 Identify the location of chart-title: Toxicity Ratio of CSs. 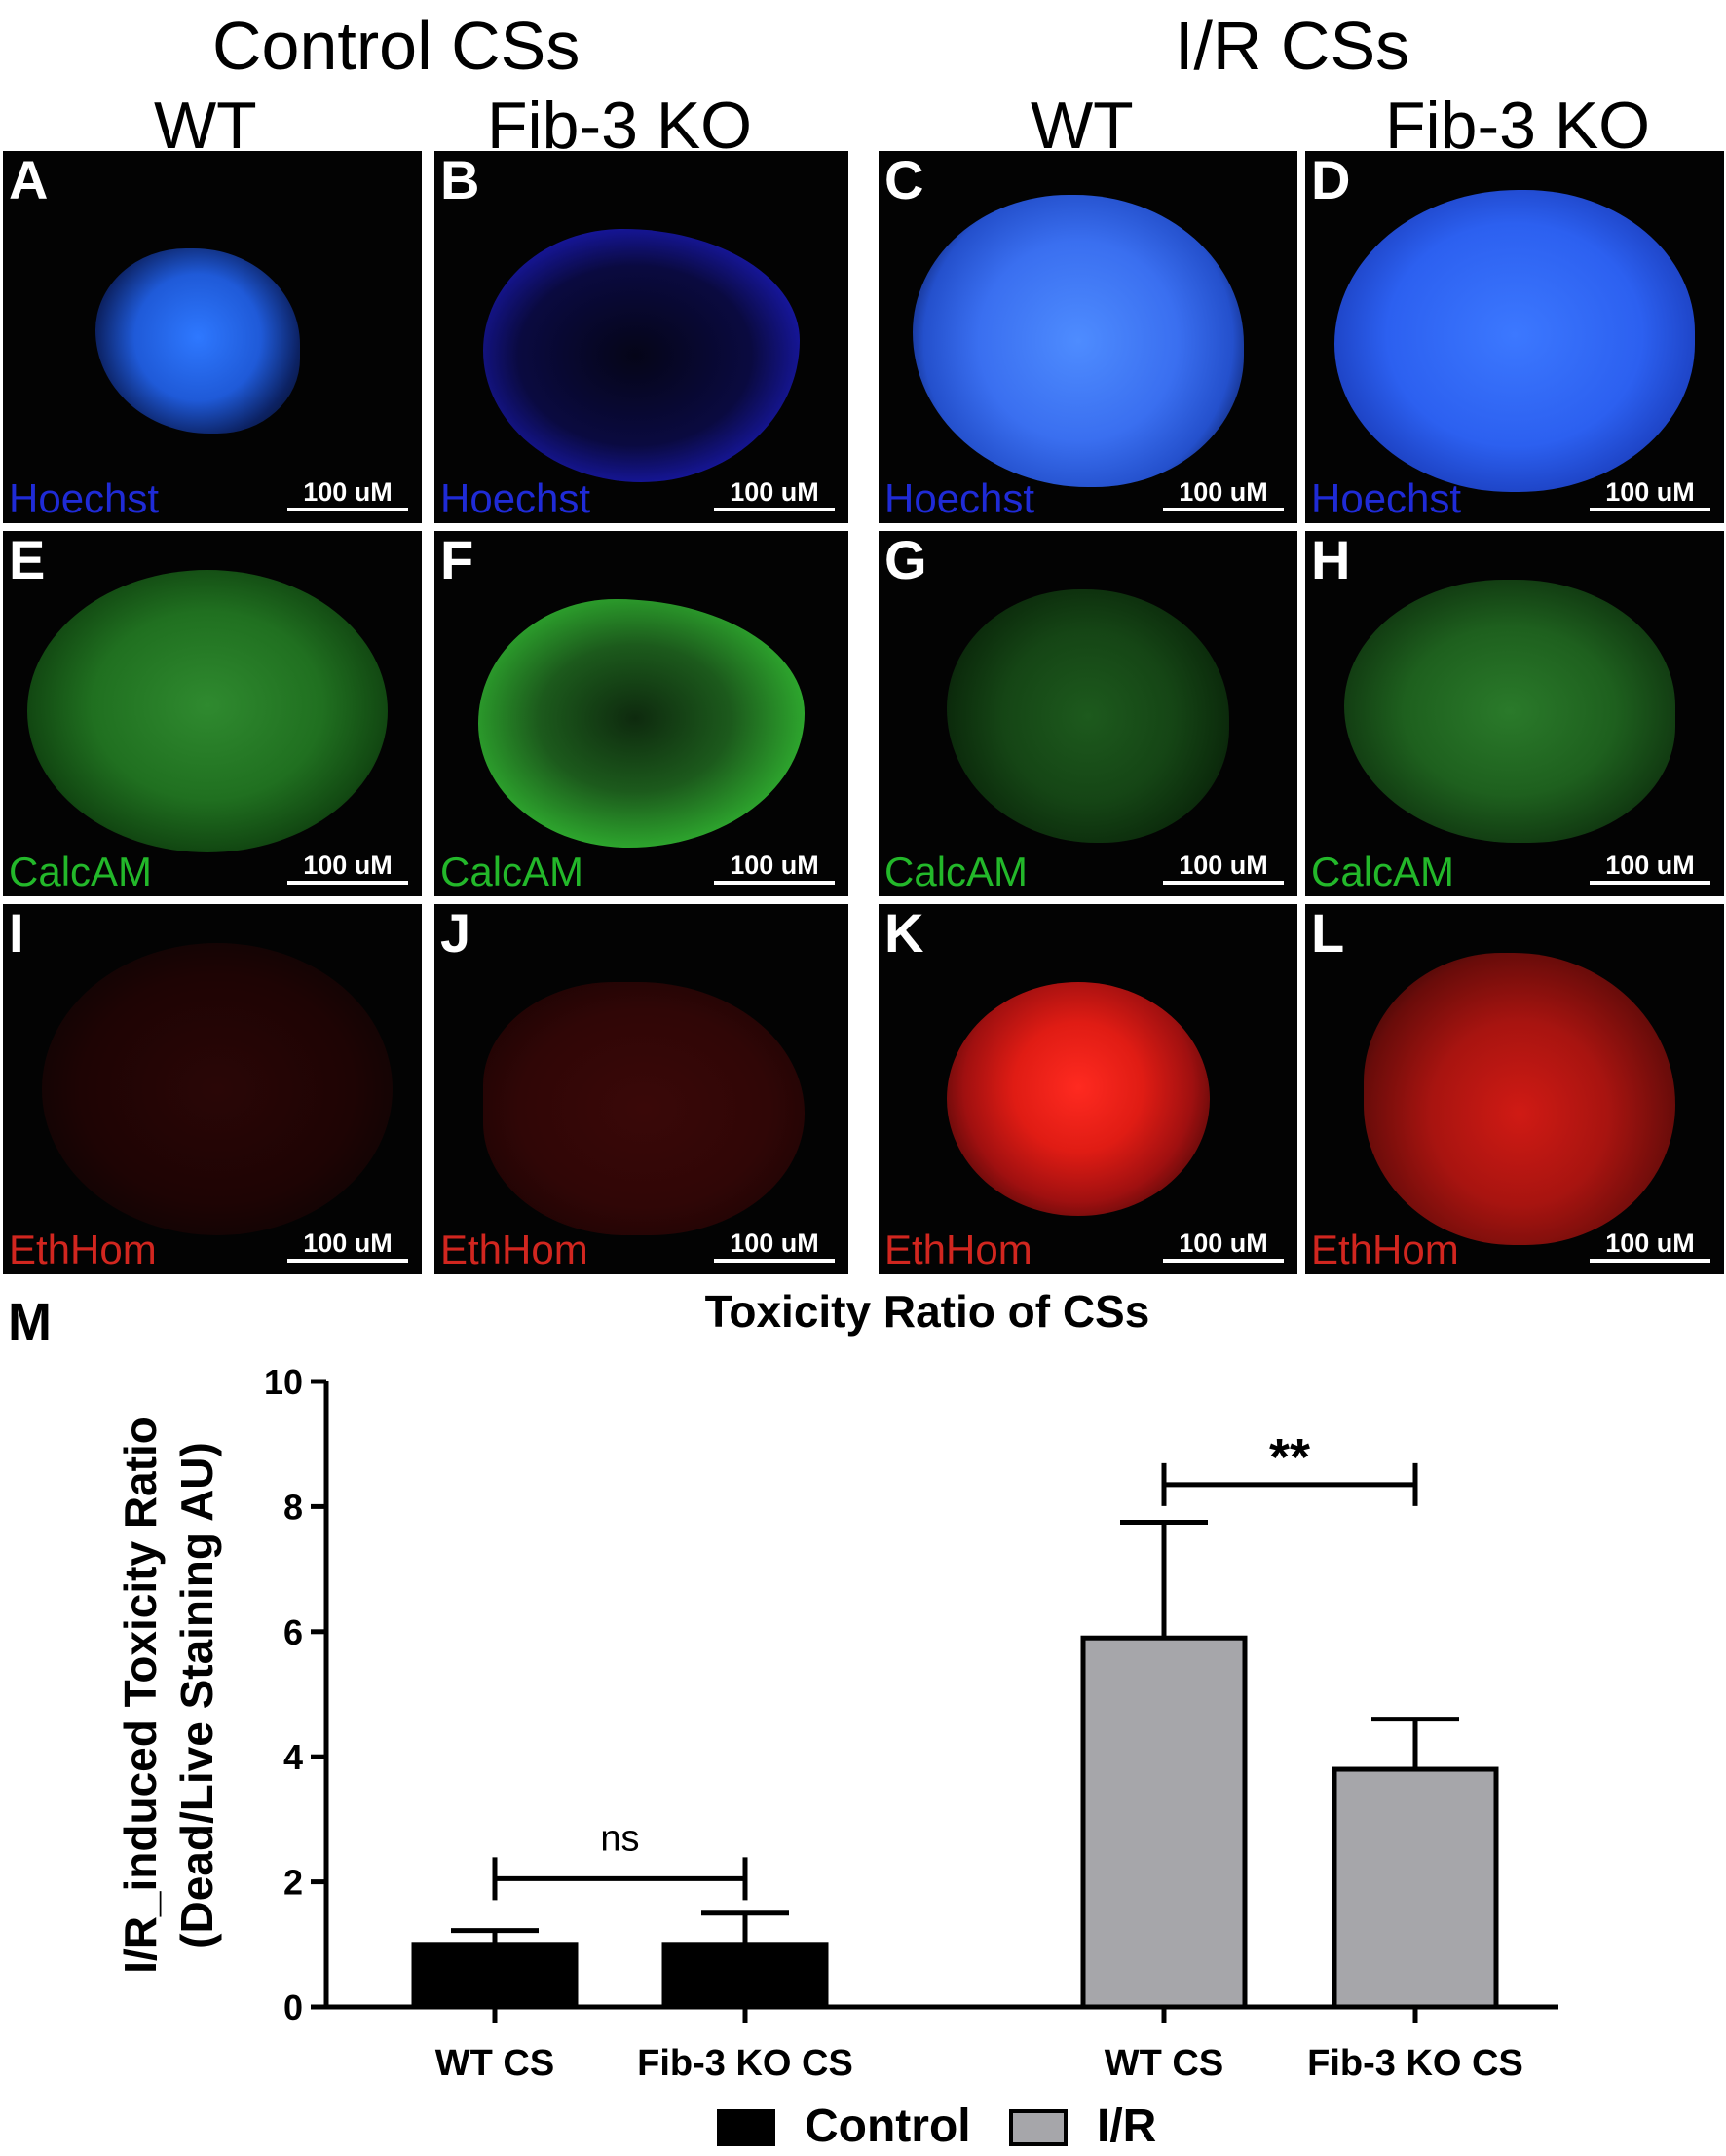
(928, 1311).